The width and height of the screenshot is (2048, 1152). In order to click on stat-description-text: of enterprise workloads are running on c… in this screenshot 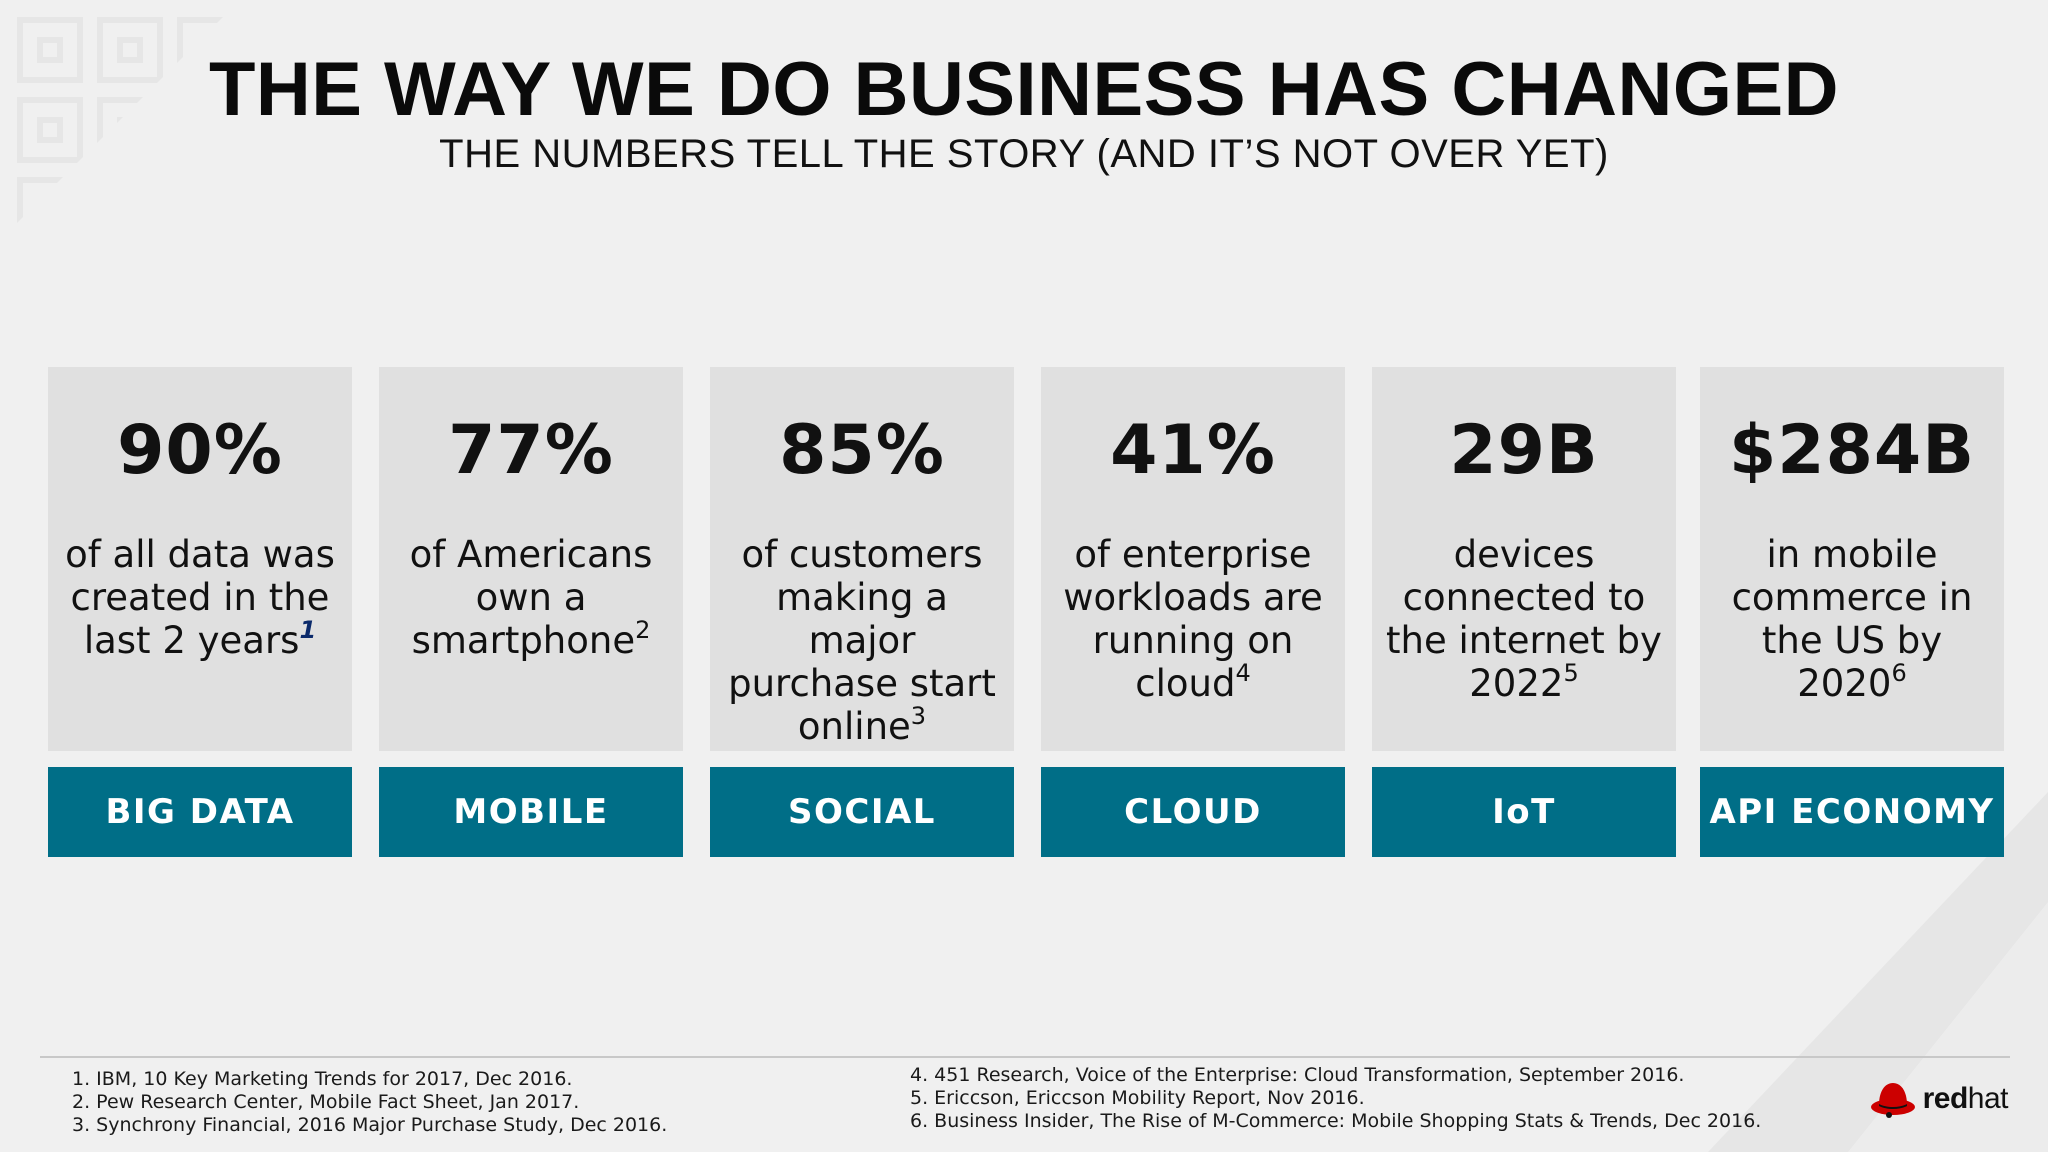, I will do `click(1193, 619)`.